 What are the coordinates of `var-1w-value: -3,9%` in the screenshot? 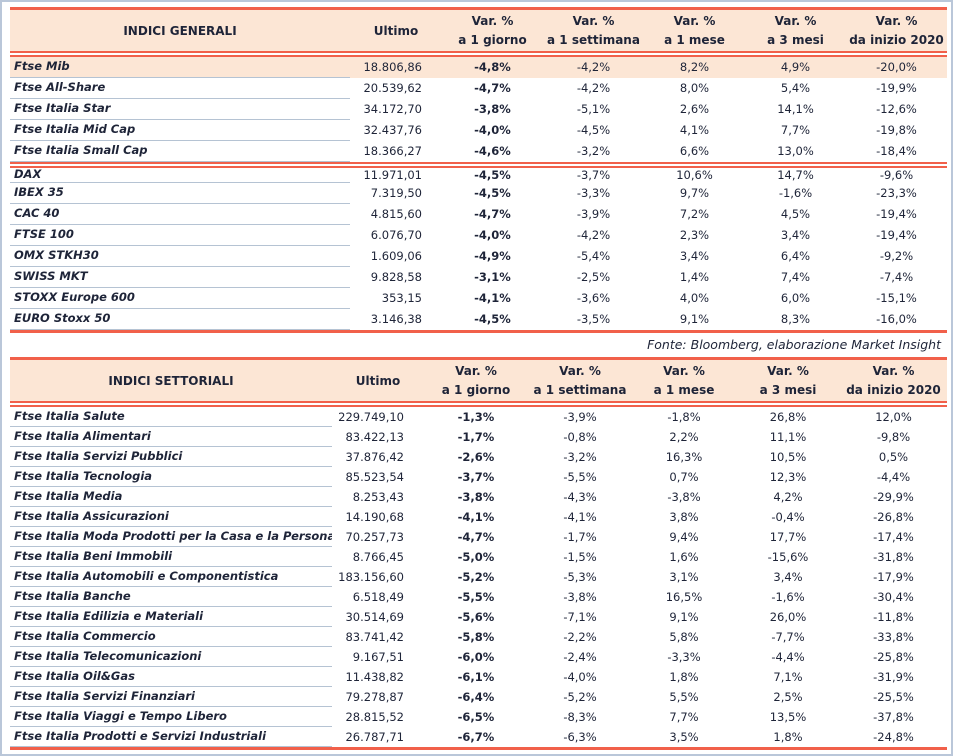 It's located at (593, 213).